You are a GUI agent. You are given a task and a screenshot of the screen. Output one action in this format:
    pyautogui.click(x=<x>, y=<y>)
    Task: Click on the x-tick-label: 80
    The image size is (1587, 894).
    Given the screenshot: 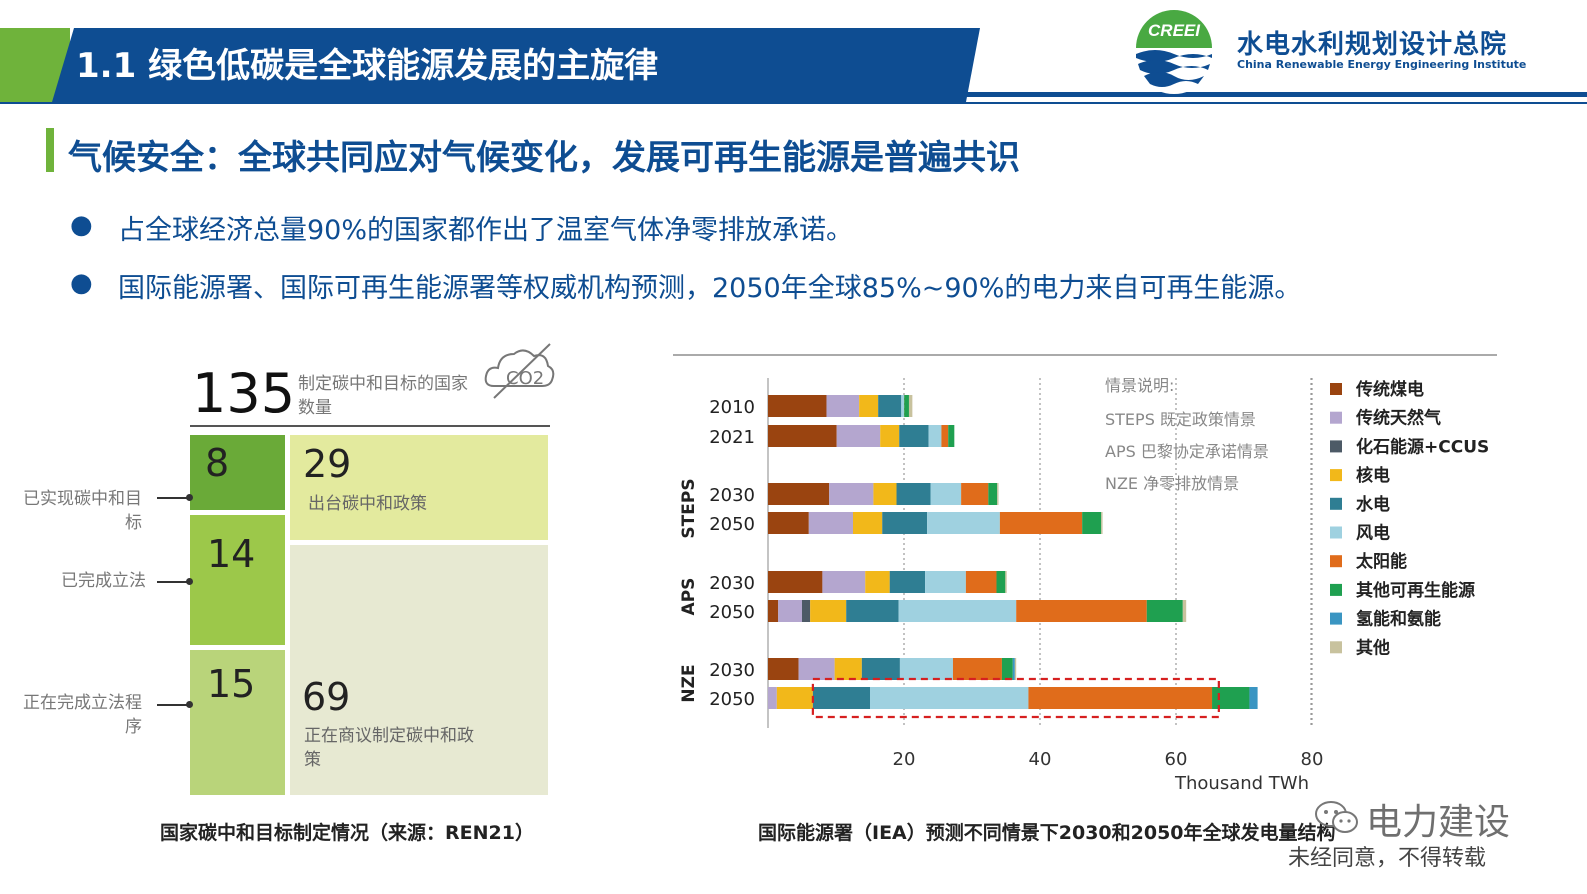 What is the action you would take?
    pyautogui.click(x=1312, y=759)
    